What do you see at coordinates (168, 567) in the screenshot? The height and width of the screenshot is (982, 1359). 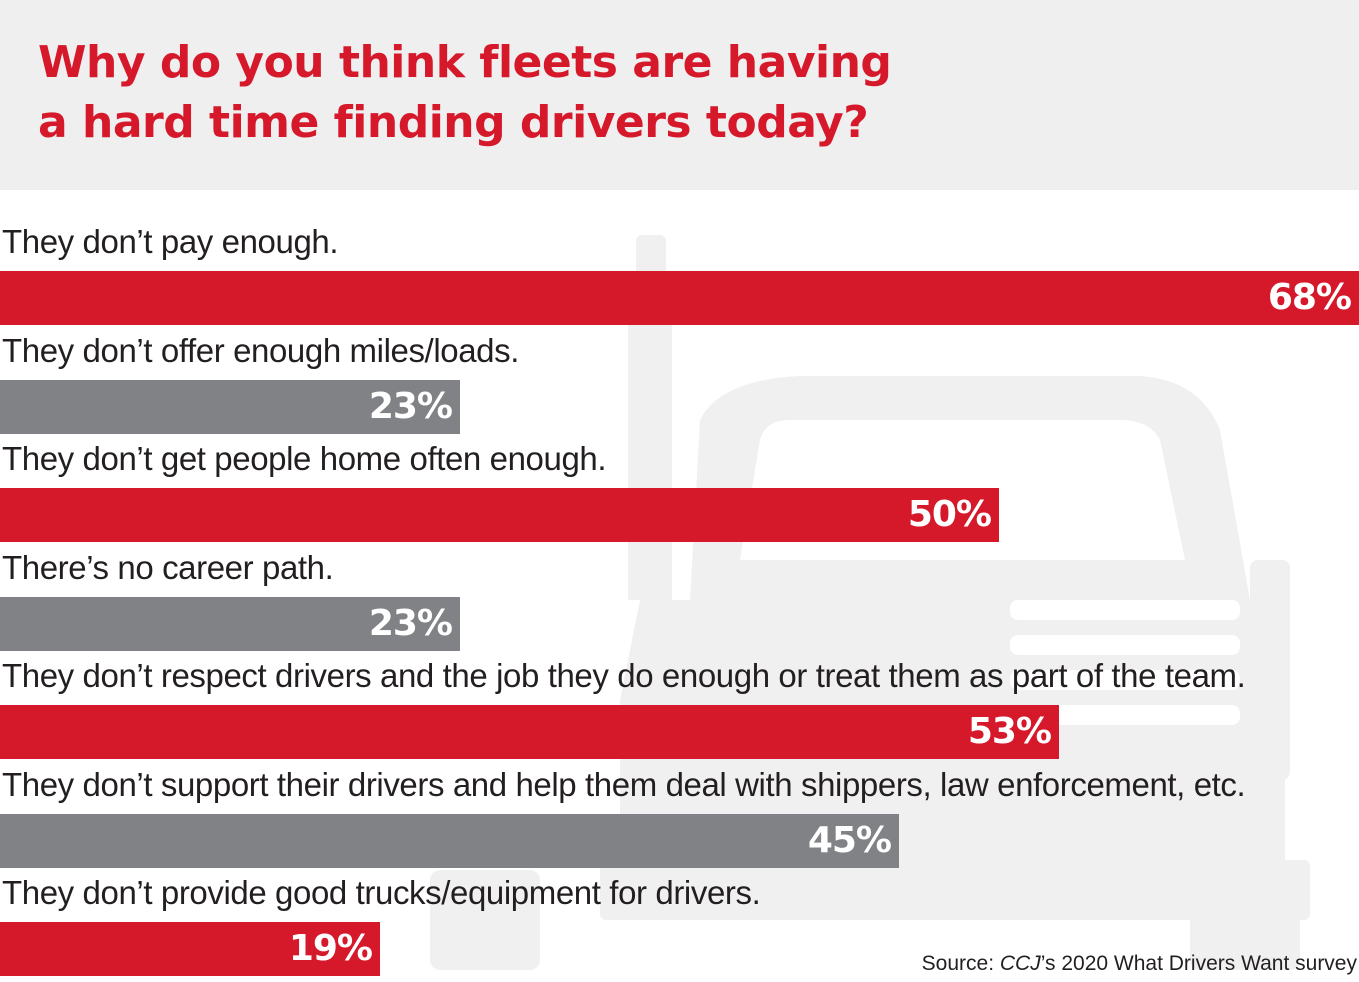 I see `category-label: There’s no career path.` at bounding box center [168, 567].